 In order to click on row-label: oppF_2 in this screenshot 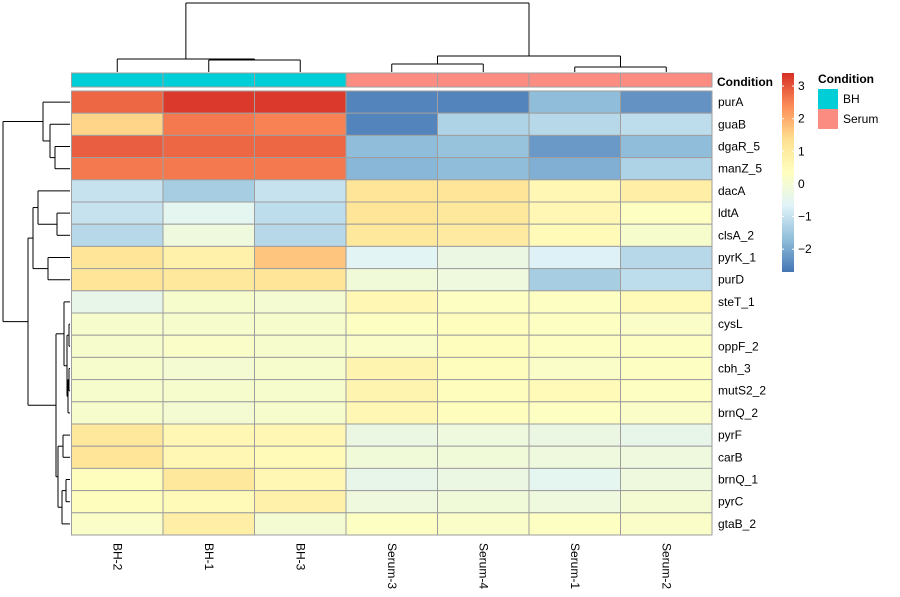, I will do `click(738, 346)`.